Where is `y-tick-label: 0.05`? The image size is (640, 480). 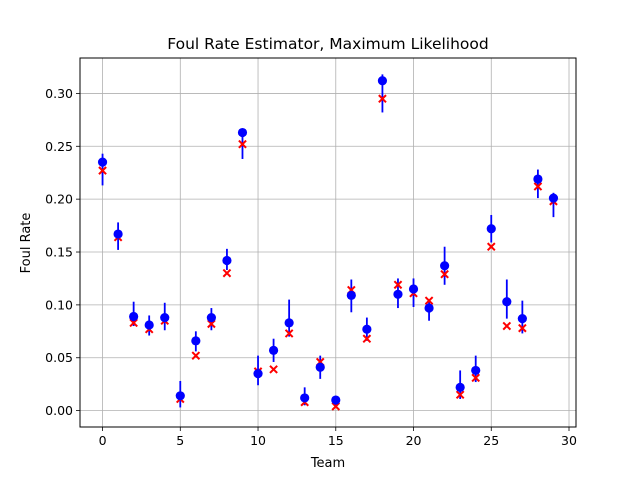 y-tick-label: 0.05 is located at coordinates (59, 357).